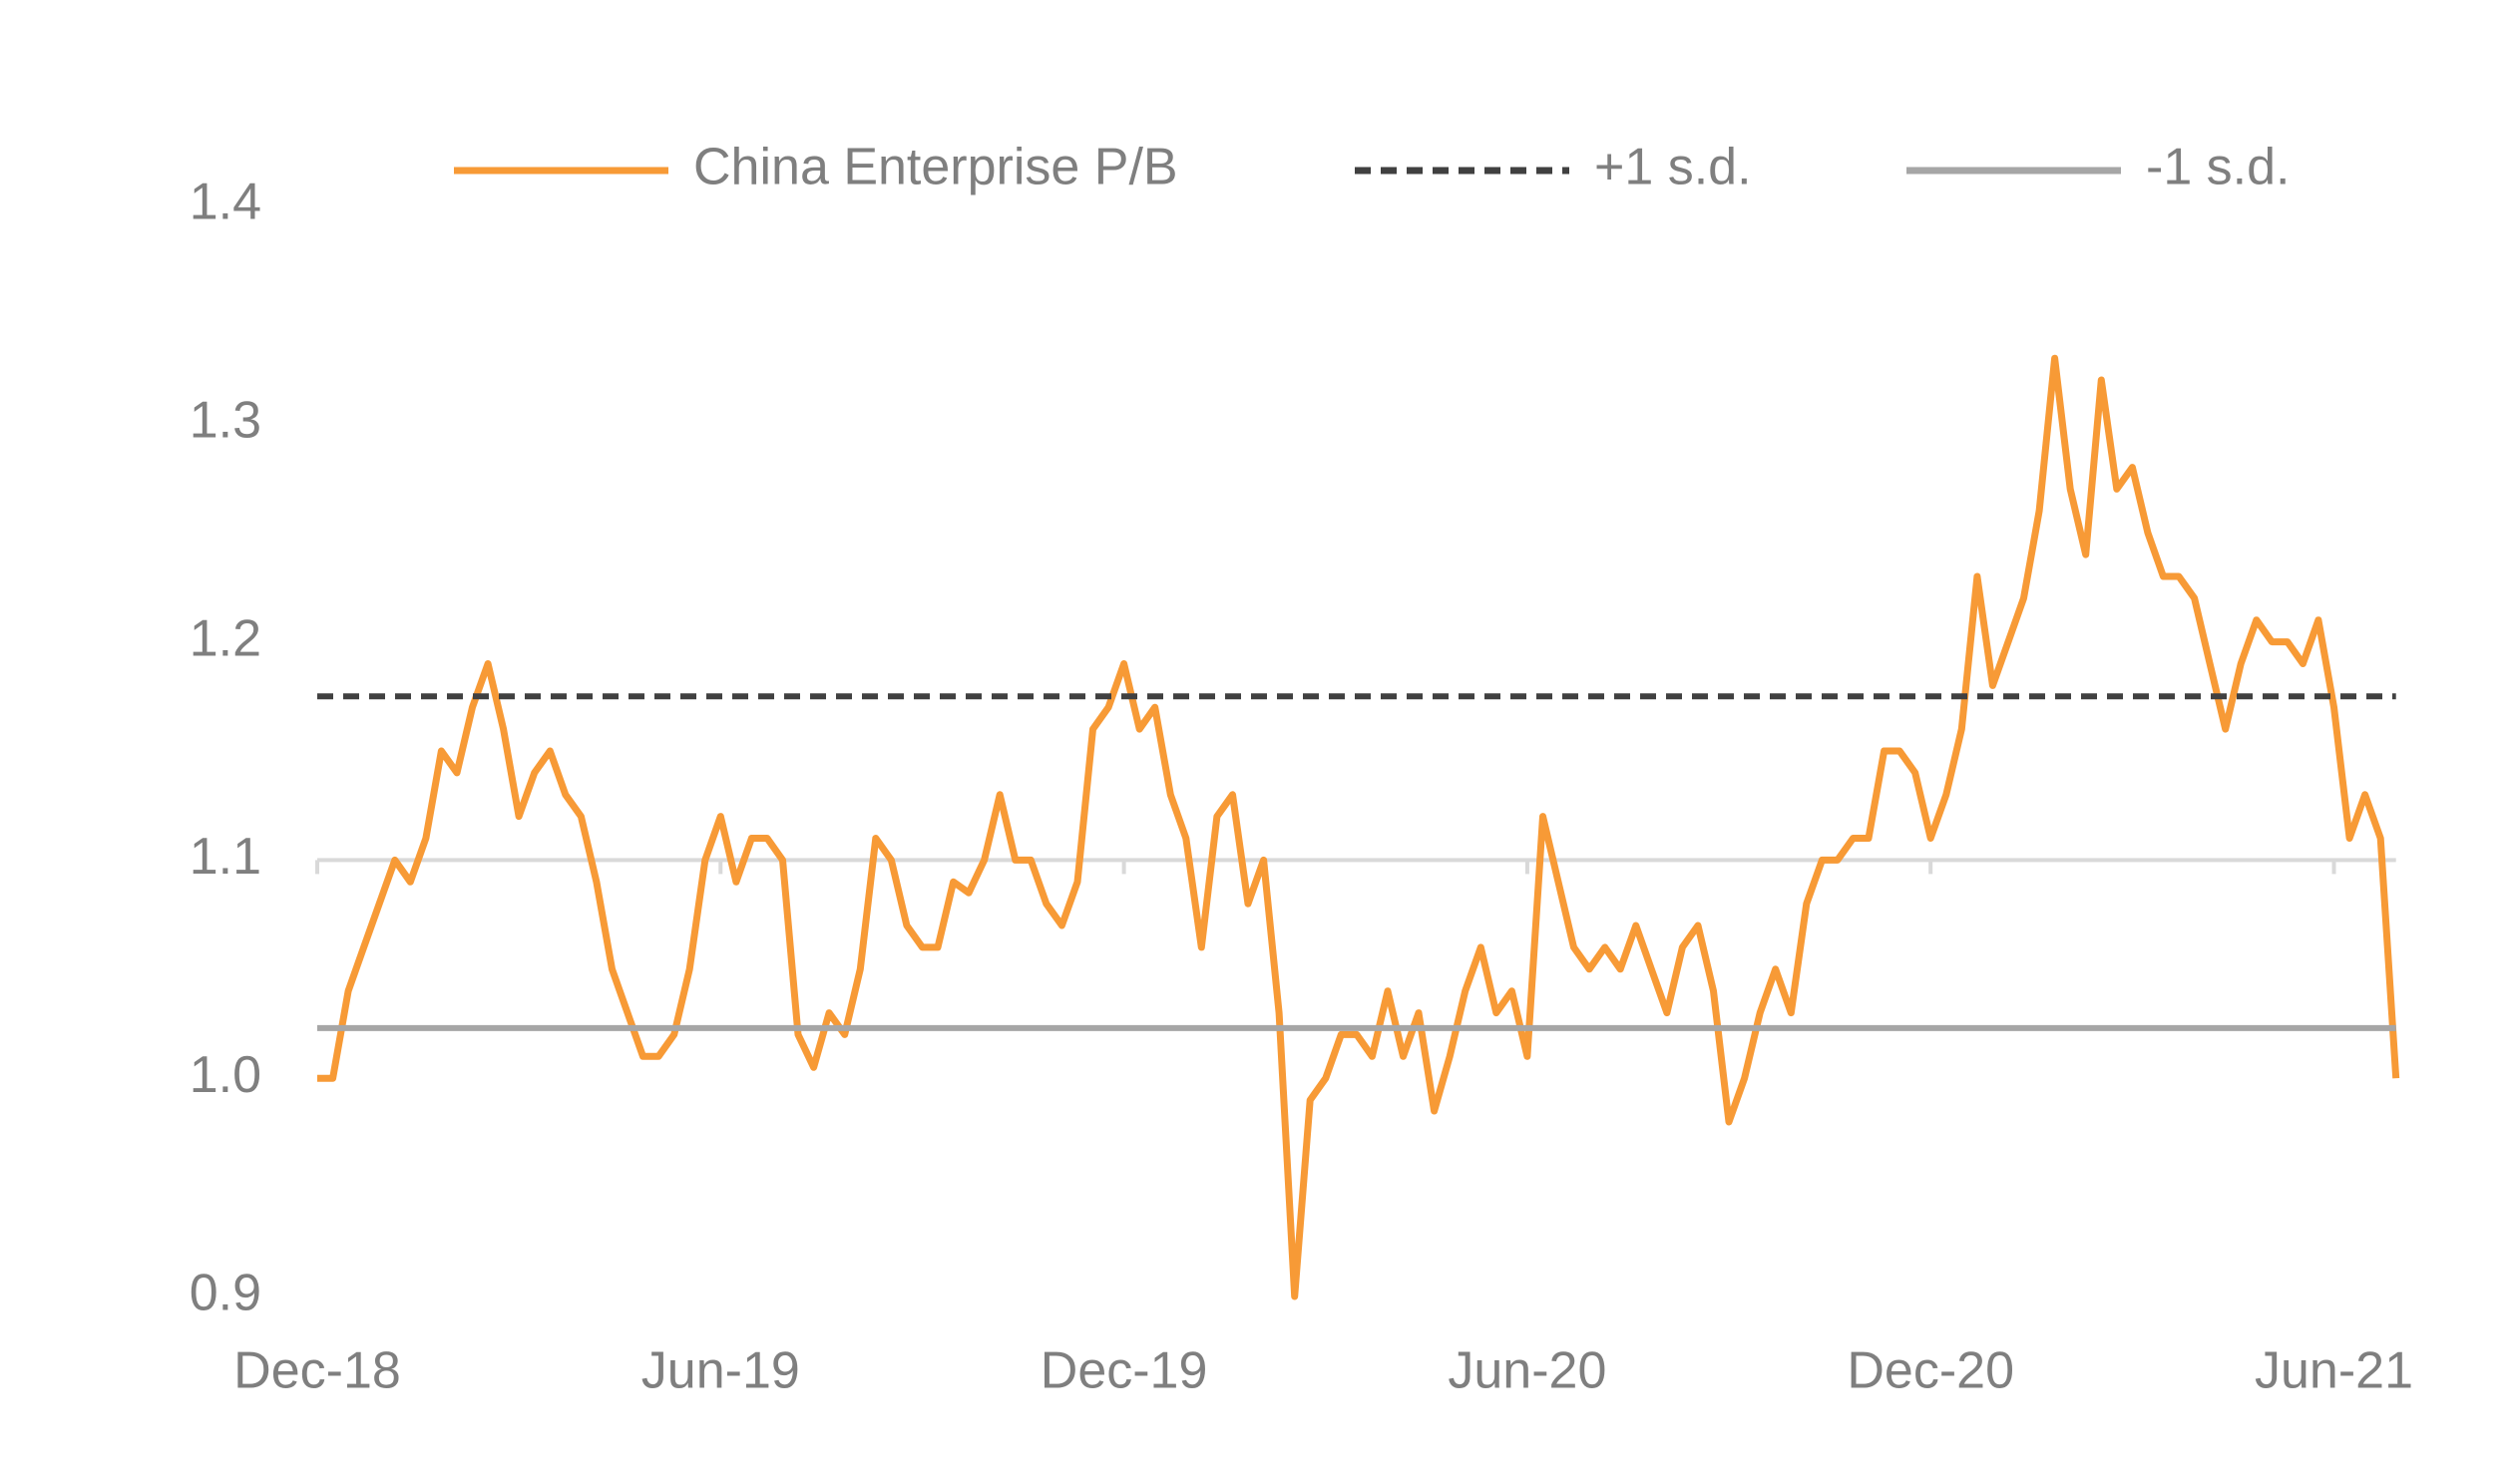 This screenshot has height=1474, width=2520. What do you see at coordinates (225, 421) in the screenshot?
I see `y-tick-label: 1.3` at bounding box center [225, 421].